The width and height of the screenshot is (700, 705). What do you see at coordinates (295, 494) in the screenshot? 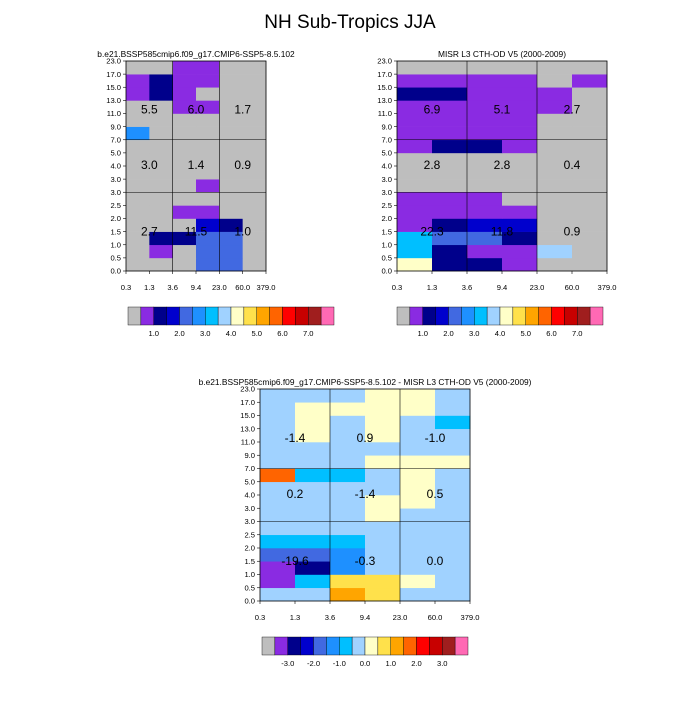
I see `region-value-label: 0.2` at bounding box center [295, 494].